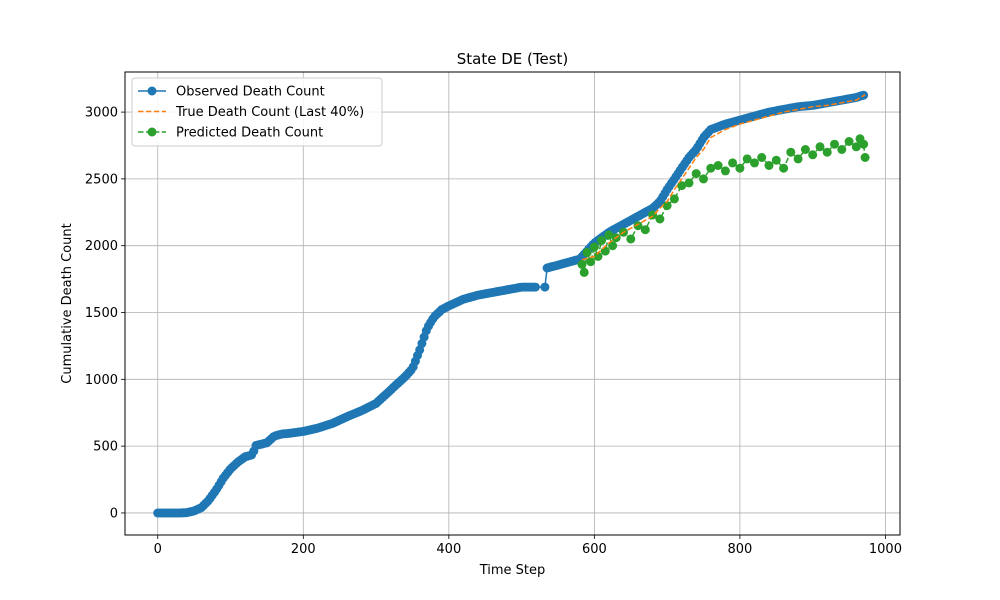 Image resolution: width=1000 pixels, height=600 pixels. What do you see at coordinates (105, 447) in the screenshot?
I see `y-tick-label: 500` at bounding box center [105, 447].